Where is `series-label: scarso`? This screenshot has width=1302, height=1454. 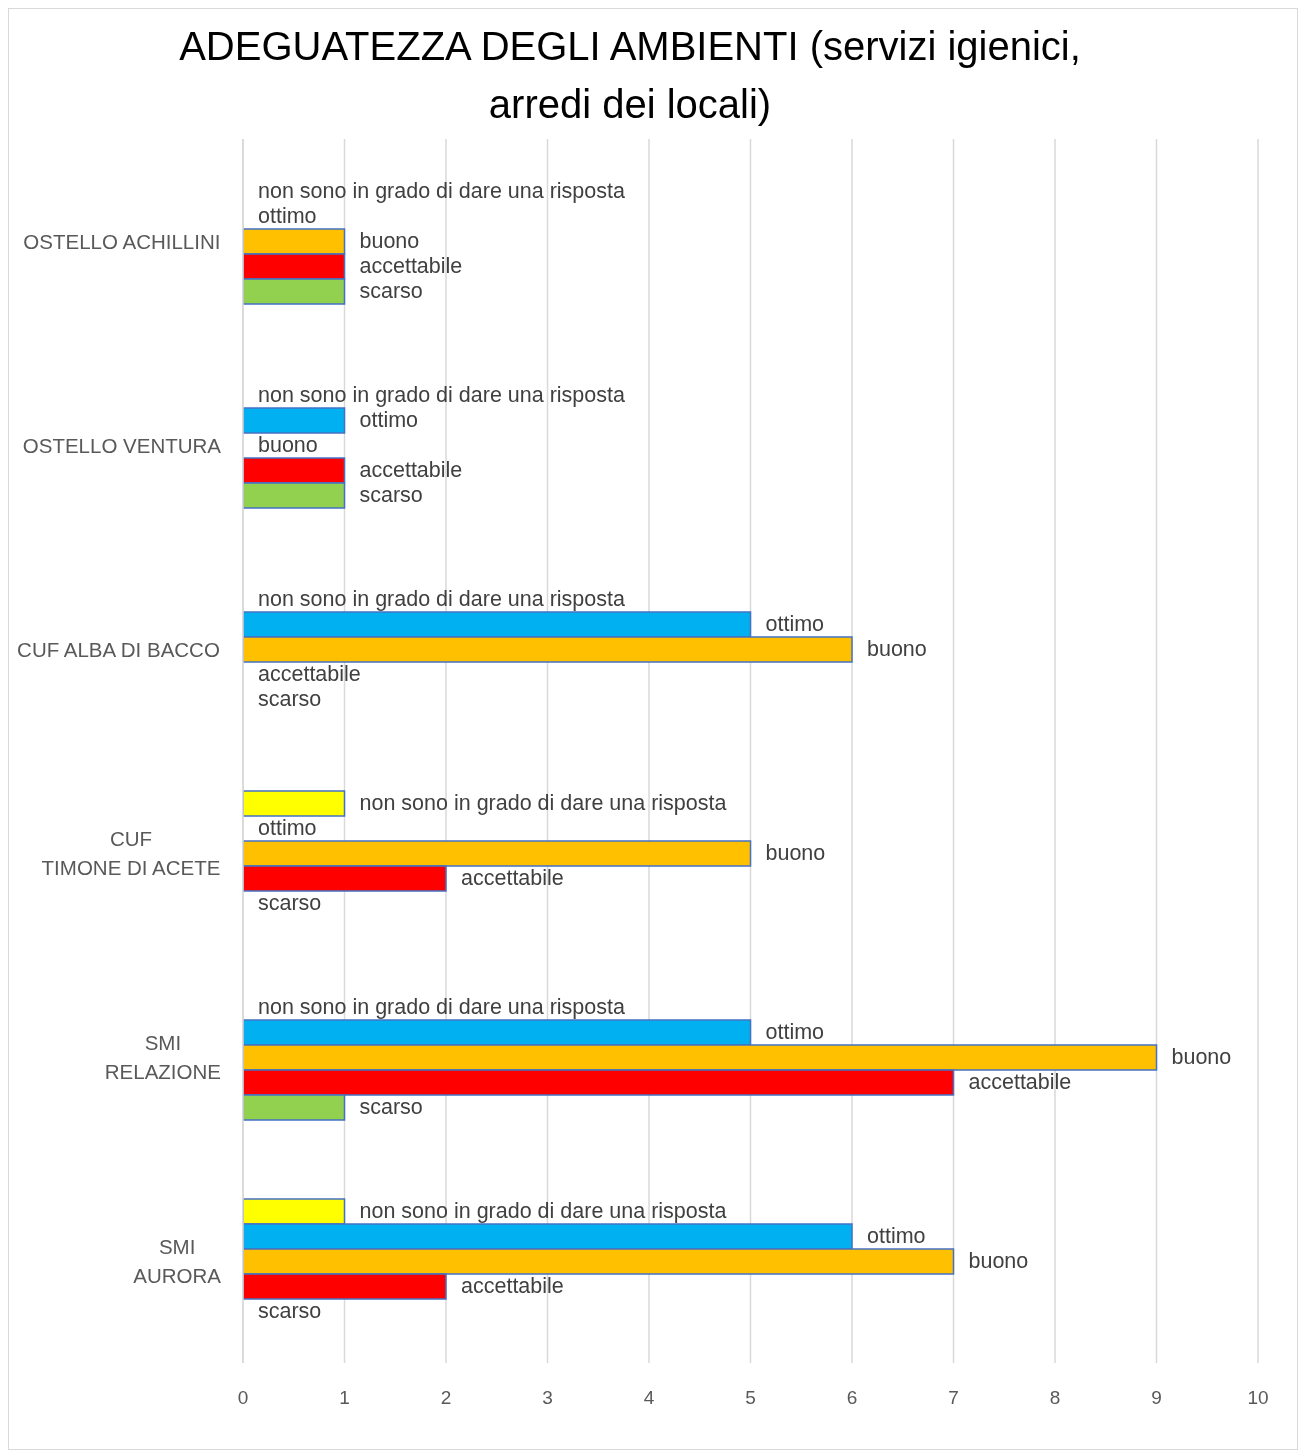 series-label: scarso is located at coordinates (391, 290).